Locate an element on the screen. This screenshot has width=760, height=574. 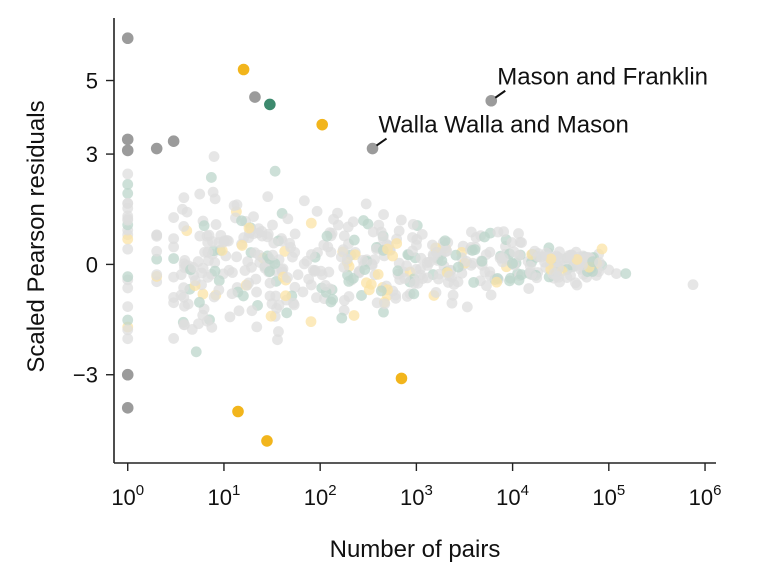
y-axis-title: Scaled Pearson residuals is located at coordinates (36, 236).